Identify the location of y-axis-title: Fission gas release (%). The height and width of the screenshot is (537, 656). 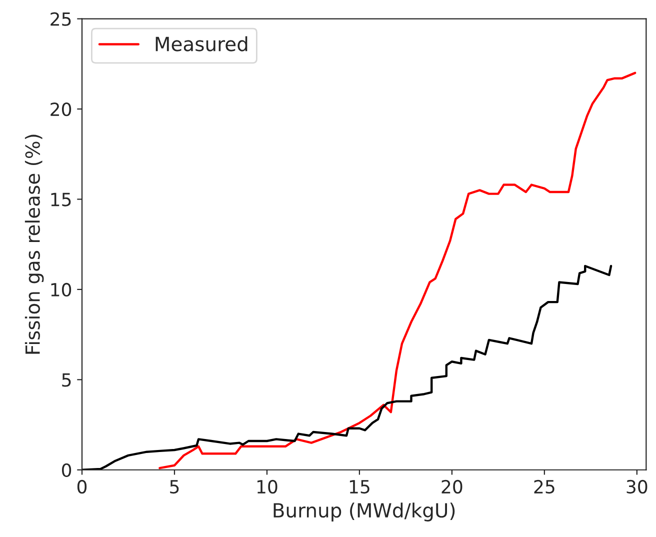
(34, 244).